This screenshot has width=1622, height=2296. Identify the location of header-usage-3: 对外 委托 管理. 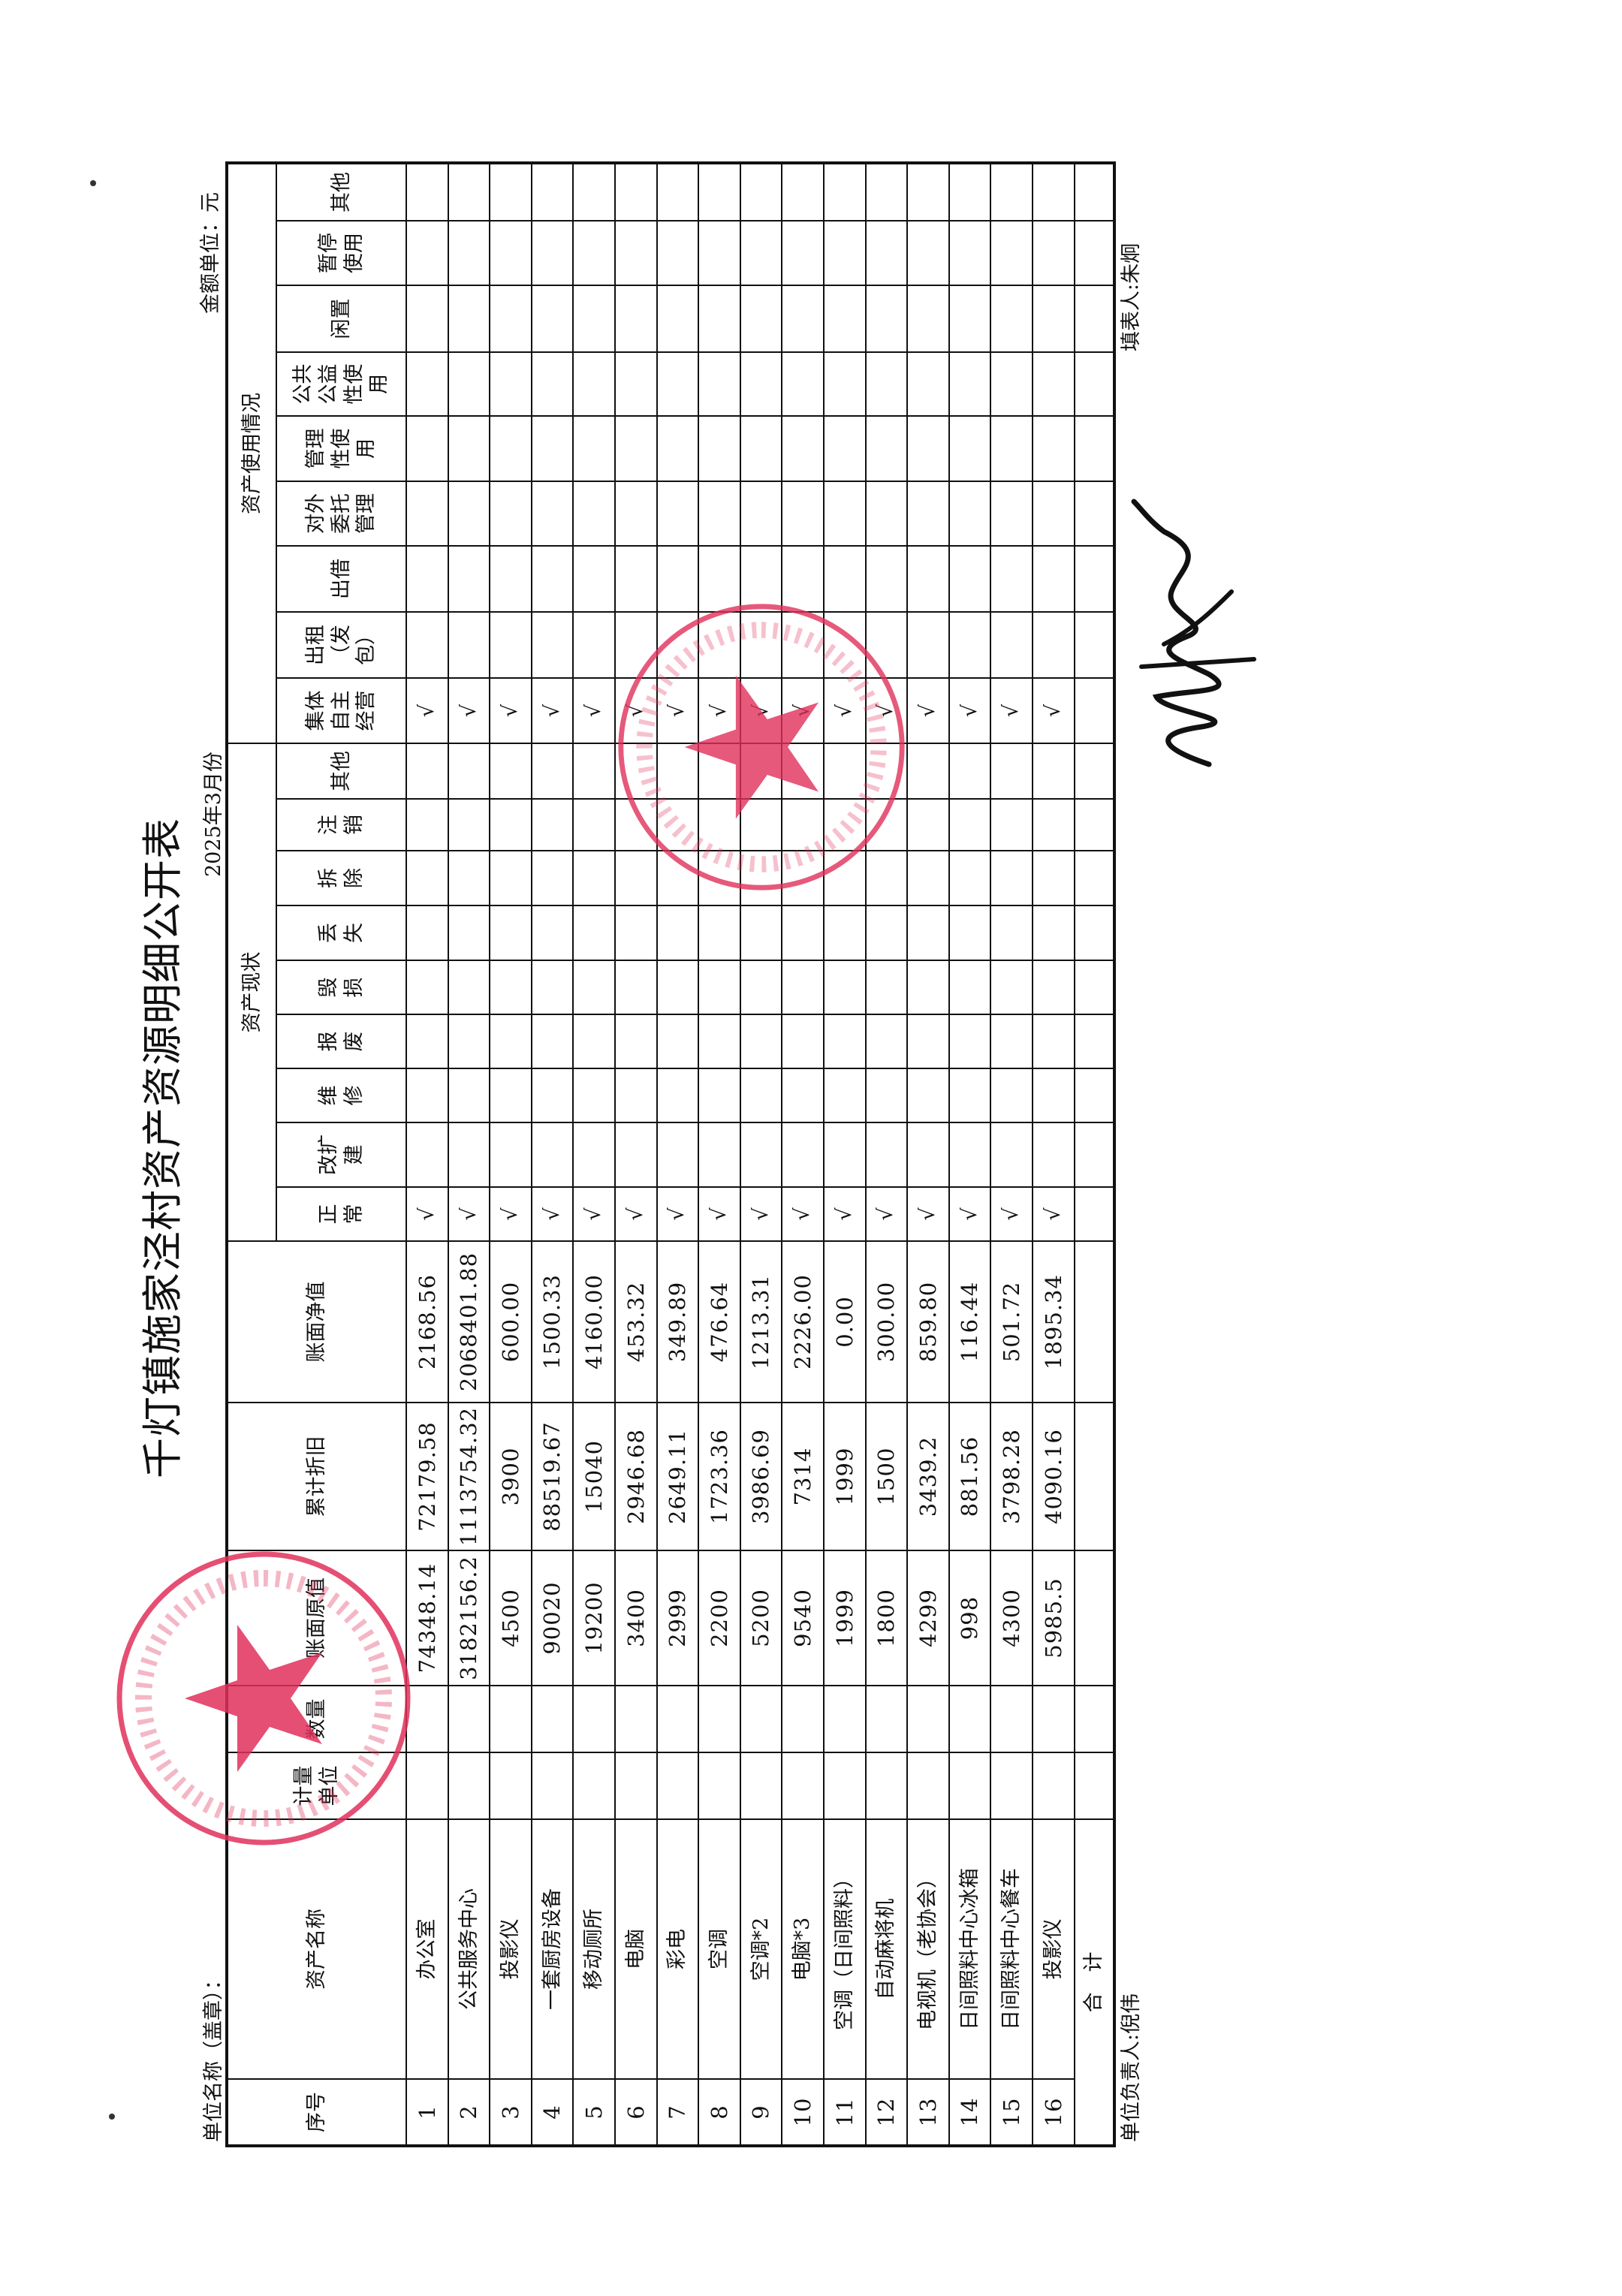
(341, 513).